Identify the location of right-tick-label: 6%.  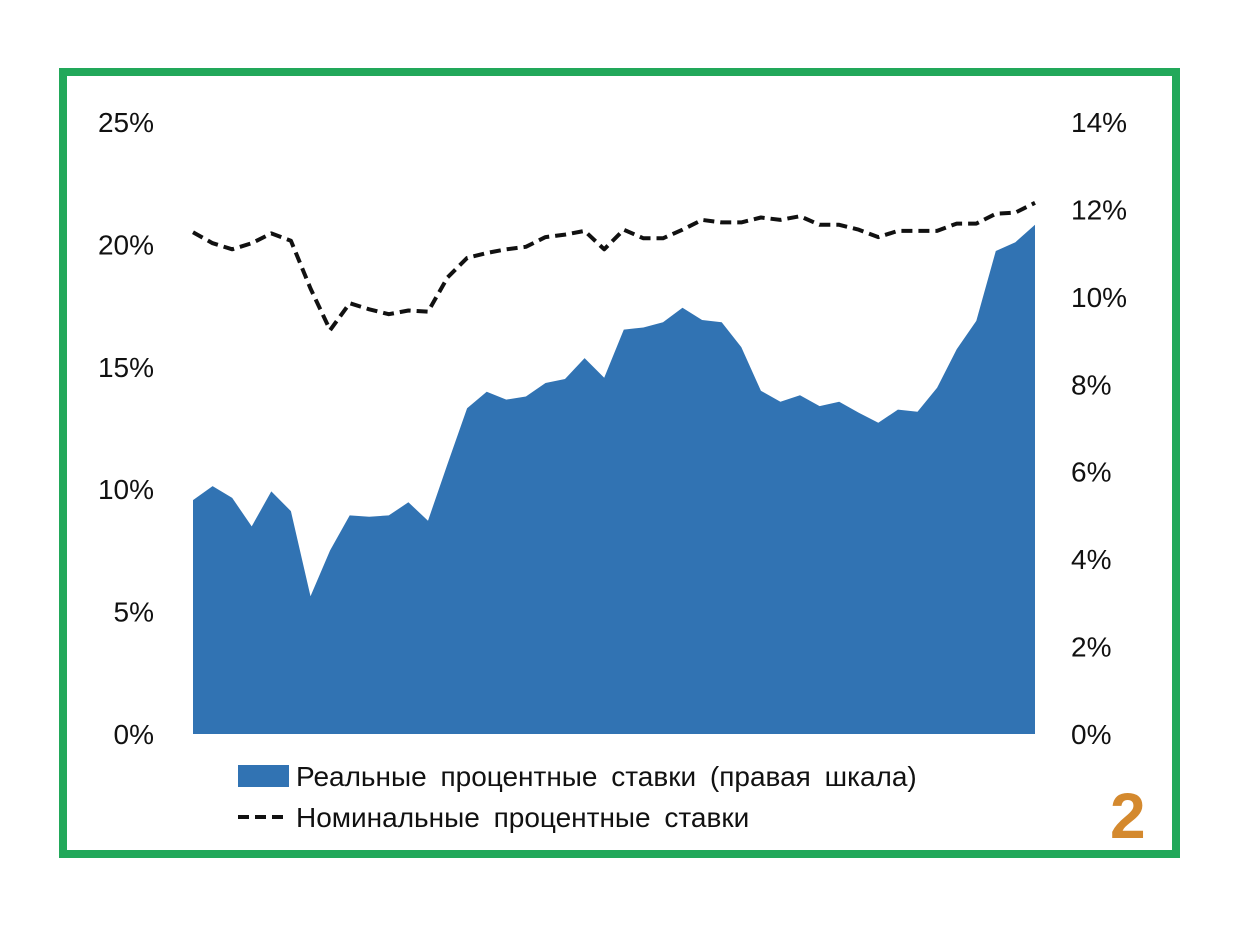
(1091, 472).